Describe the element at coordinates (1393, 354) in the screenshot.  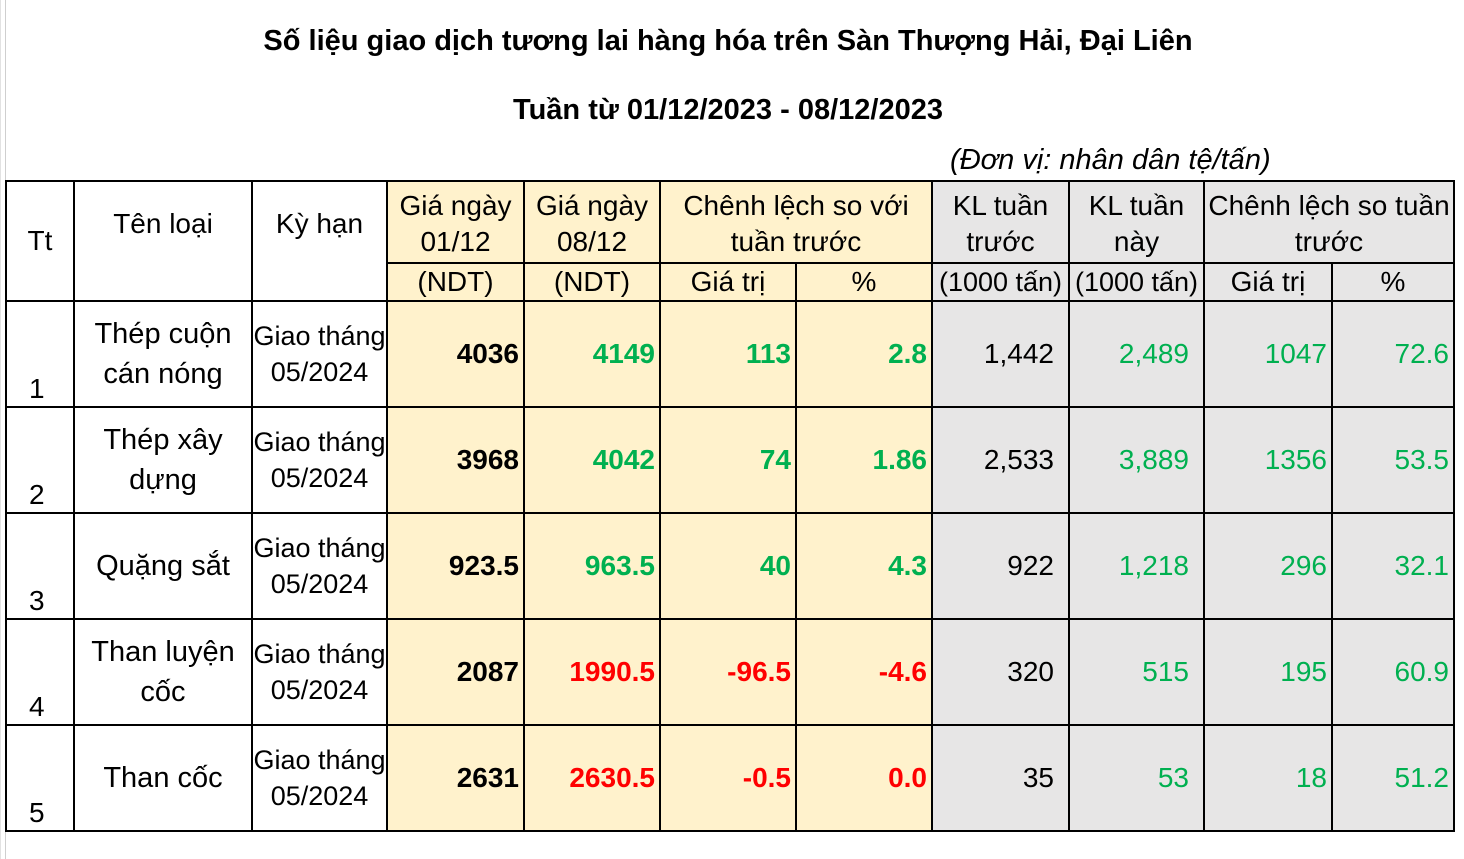
I see `cell-vol-diff-pct: 72.6` at that location.